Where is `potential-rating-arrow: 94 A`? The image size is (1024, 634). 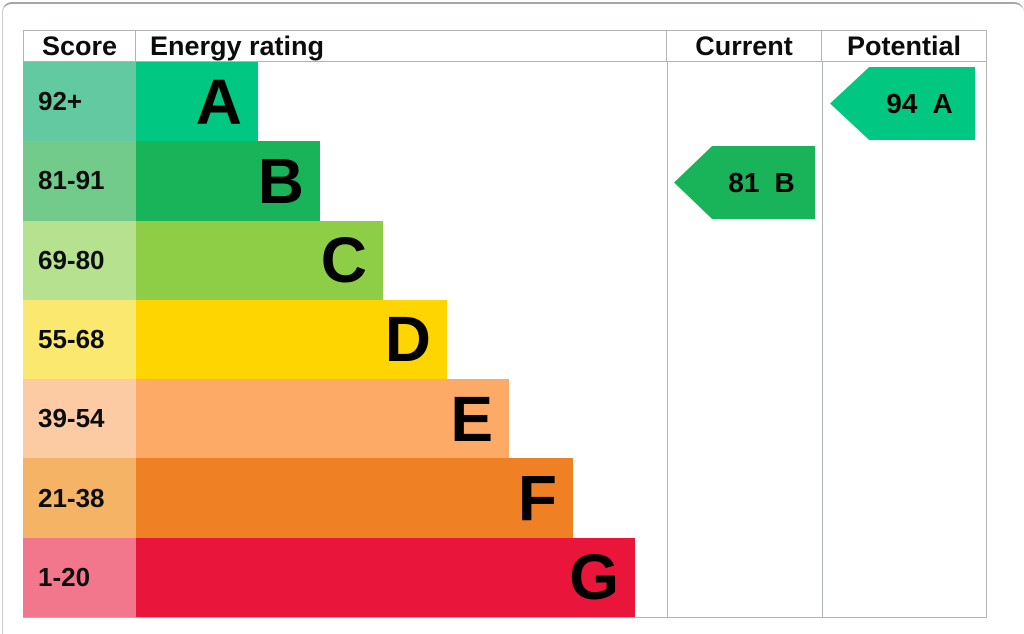
potential-rating-arrow: 94 A is located at coordinates (902, 103).